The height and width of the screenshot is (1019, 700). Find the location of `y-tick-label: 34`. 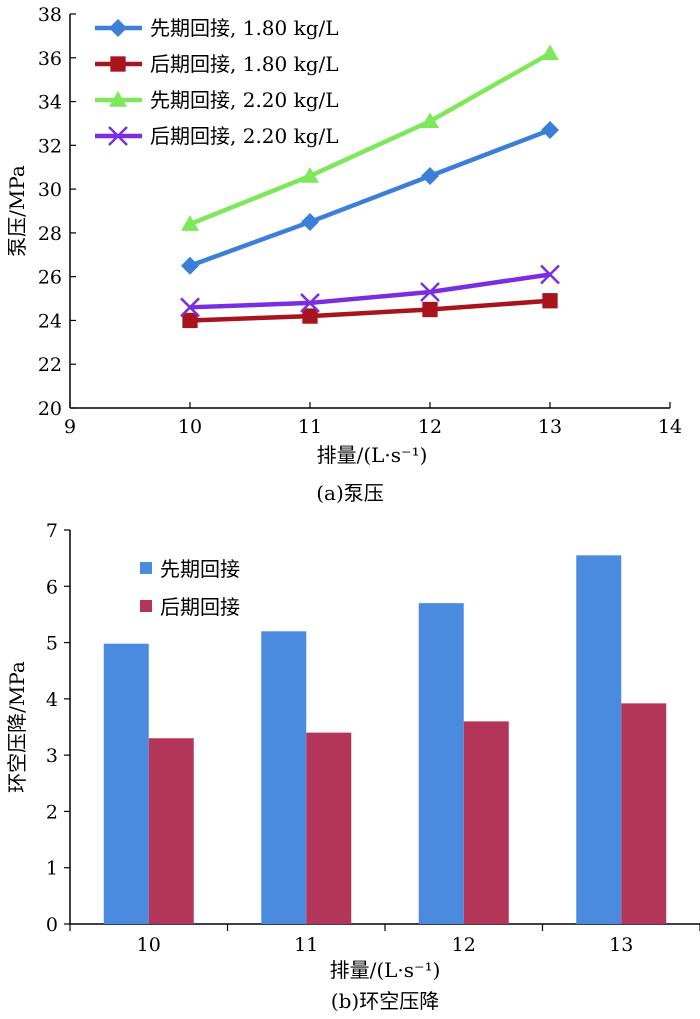

y-tick-label: 34 is located at coordinates (50, 103).